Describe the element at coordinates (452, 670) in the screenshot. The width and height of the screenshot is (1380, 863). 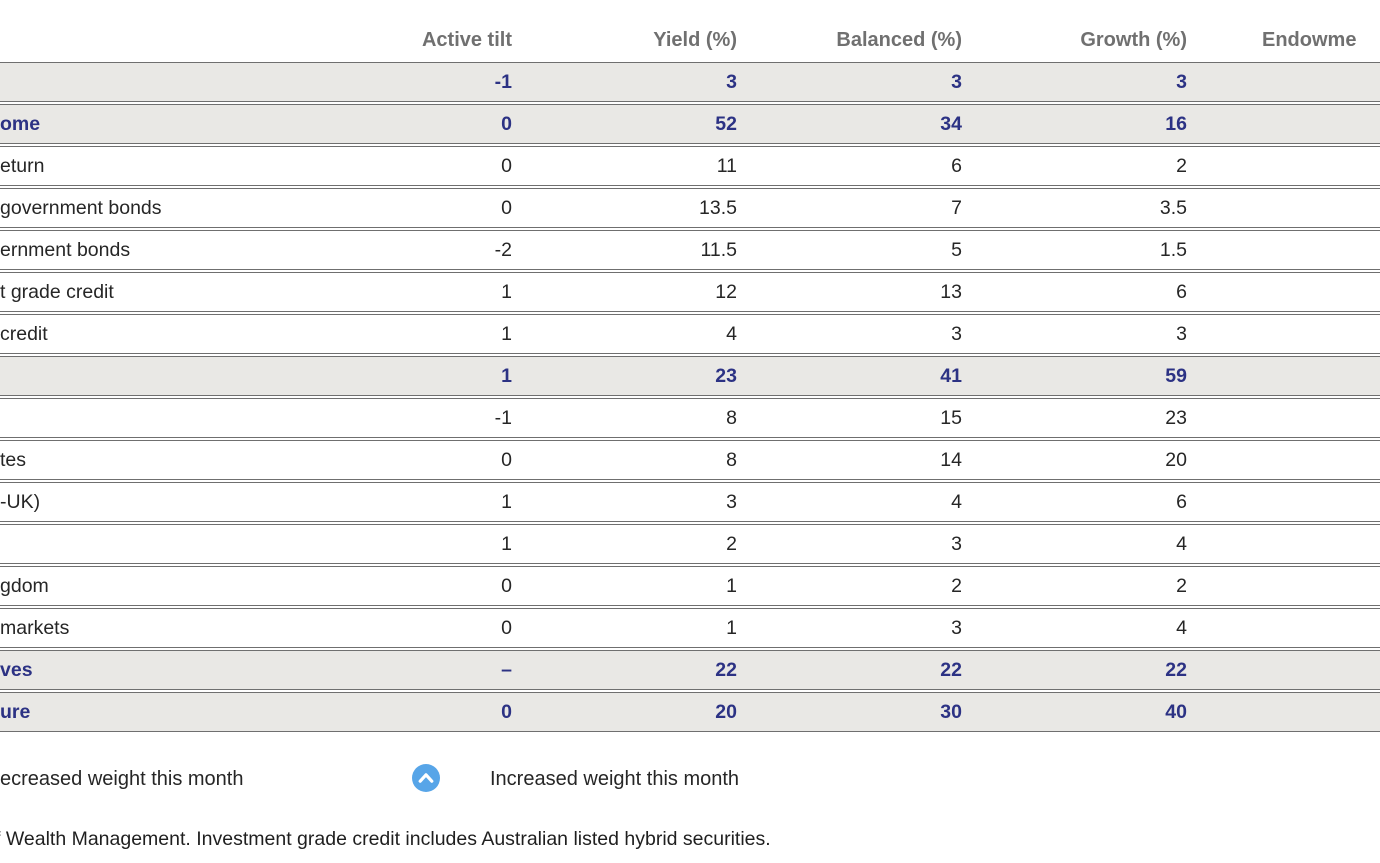
I see `cell-value: –` at that location.